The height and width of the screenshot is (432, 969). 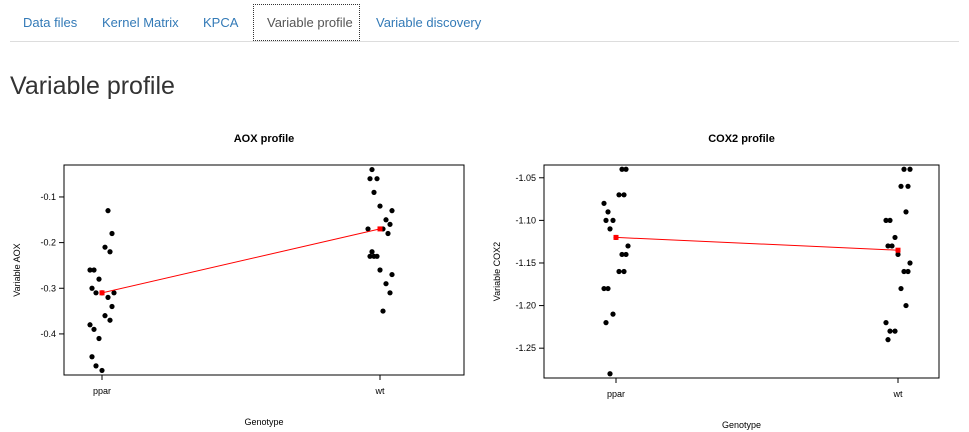 What do you see at coordinates (140, 22) in the screenshot?
I see `tab-kernel-matrix: Kernel Matrix` at bounding box center [140, 22].